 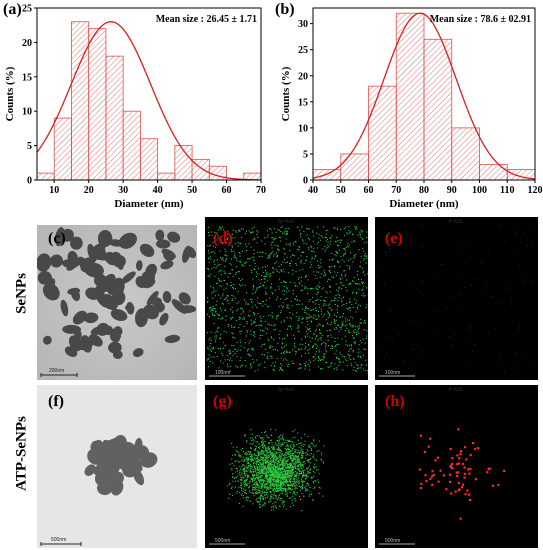 What do you see at coordinates (303, 76) in the screenshot?
I see `hist-b-ytick-label-4: 20` at bounding box center [303, 76].